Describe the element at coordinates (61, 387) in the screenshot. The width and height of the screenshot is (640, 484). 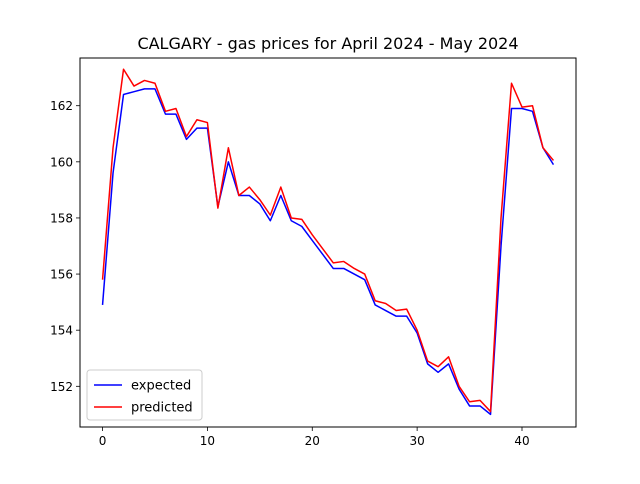
I see `y-tick-label: 152` at that location.